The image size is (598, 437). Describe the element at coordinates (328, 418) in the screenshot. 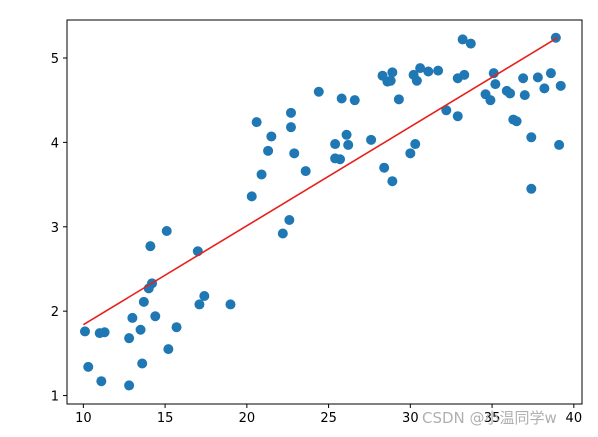

I see `x-tick-label: 25` at that location.